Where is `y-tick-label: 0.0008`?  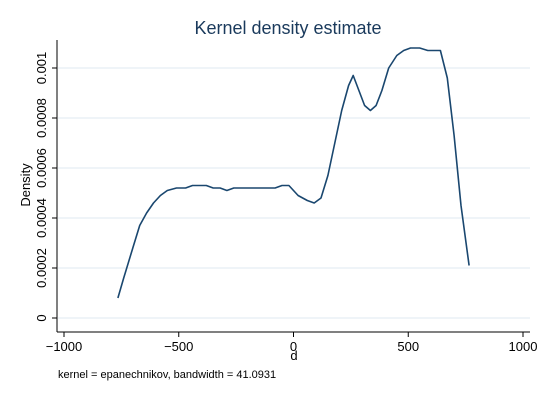 y-tick-label: 0.0008 is located at coordinates (41, 118).